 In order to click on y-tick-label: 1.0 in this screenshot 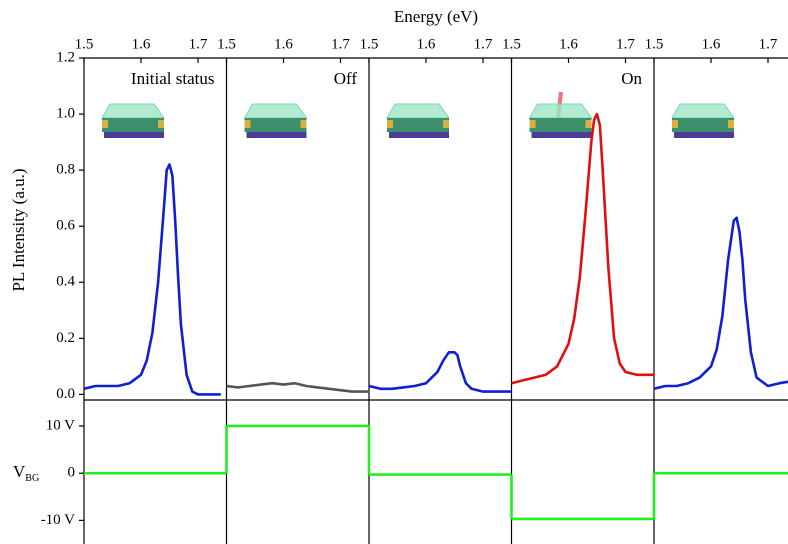, I will do `click(65, 114)`.